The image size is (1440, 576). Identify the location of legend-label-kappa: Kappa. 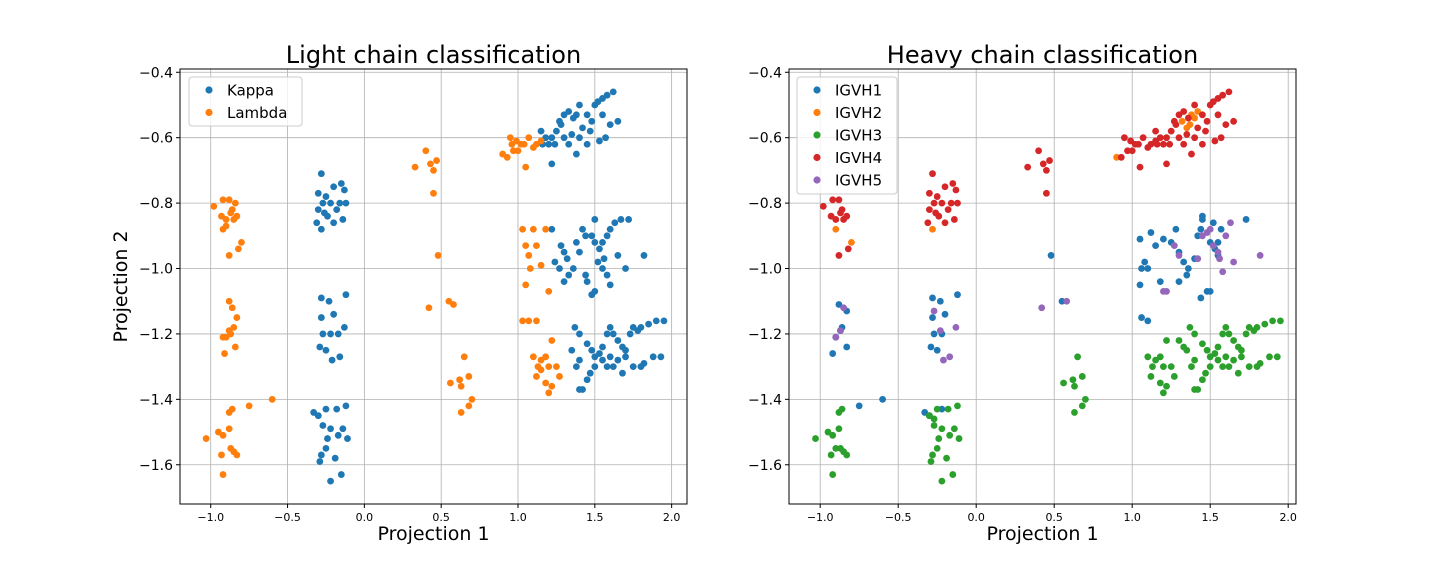
(250, 91).